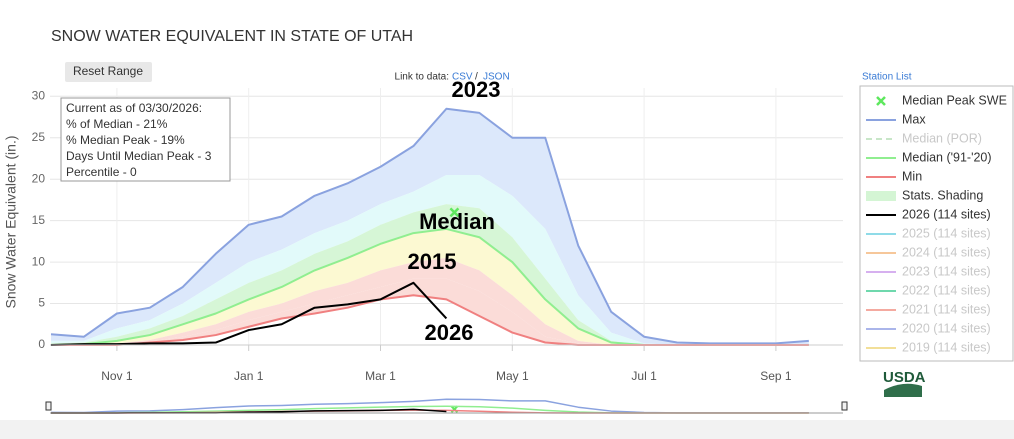  What do you see at coordinates (914, 119) in the screenshot?
I see `legend-label: Max` at bounding box center [914, 119].